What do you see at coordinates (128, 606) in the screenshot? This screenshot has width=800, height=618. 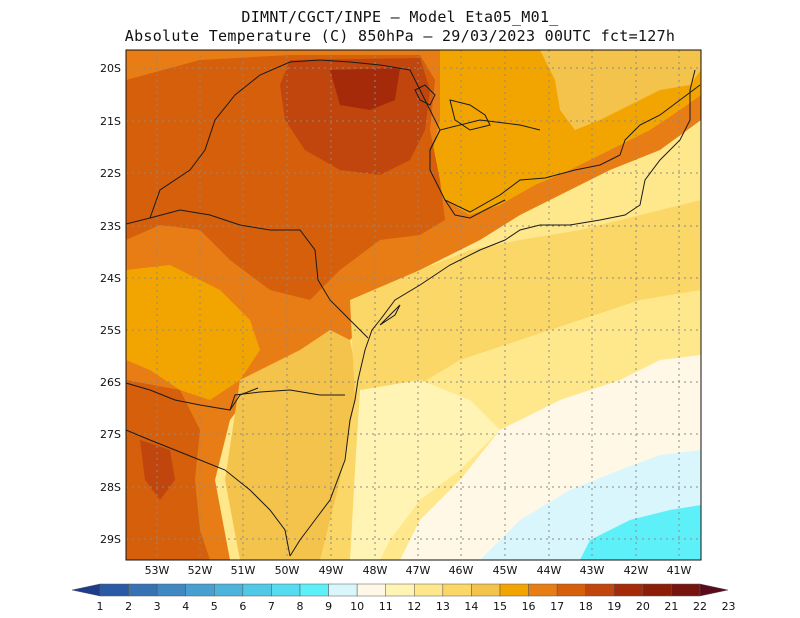 I see `colorbar-label: 2` at bounding box center [128, 606].